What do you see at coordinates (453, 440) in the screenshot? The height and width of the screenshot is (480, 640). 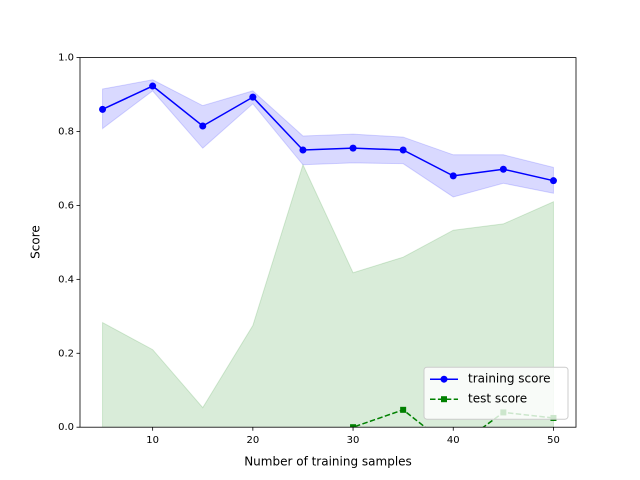 I see `x-tick-label: 40` at bounding box center [453, 440].